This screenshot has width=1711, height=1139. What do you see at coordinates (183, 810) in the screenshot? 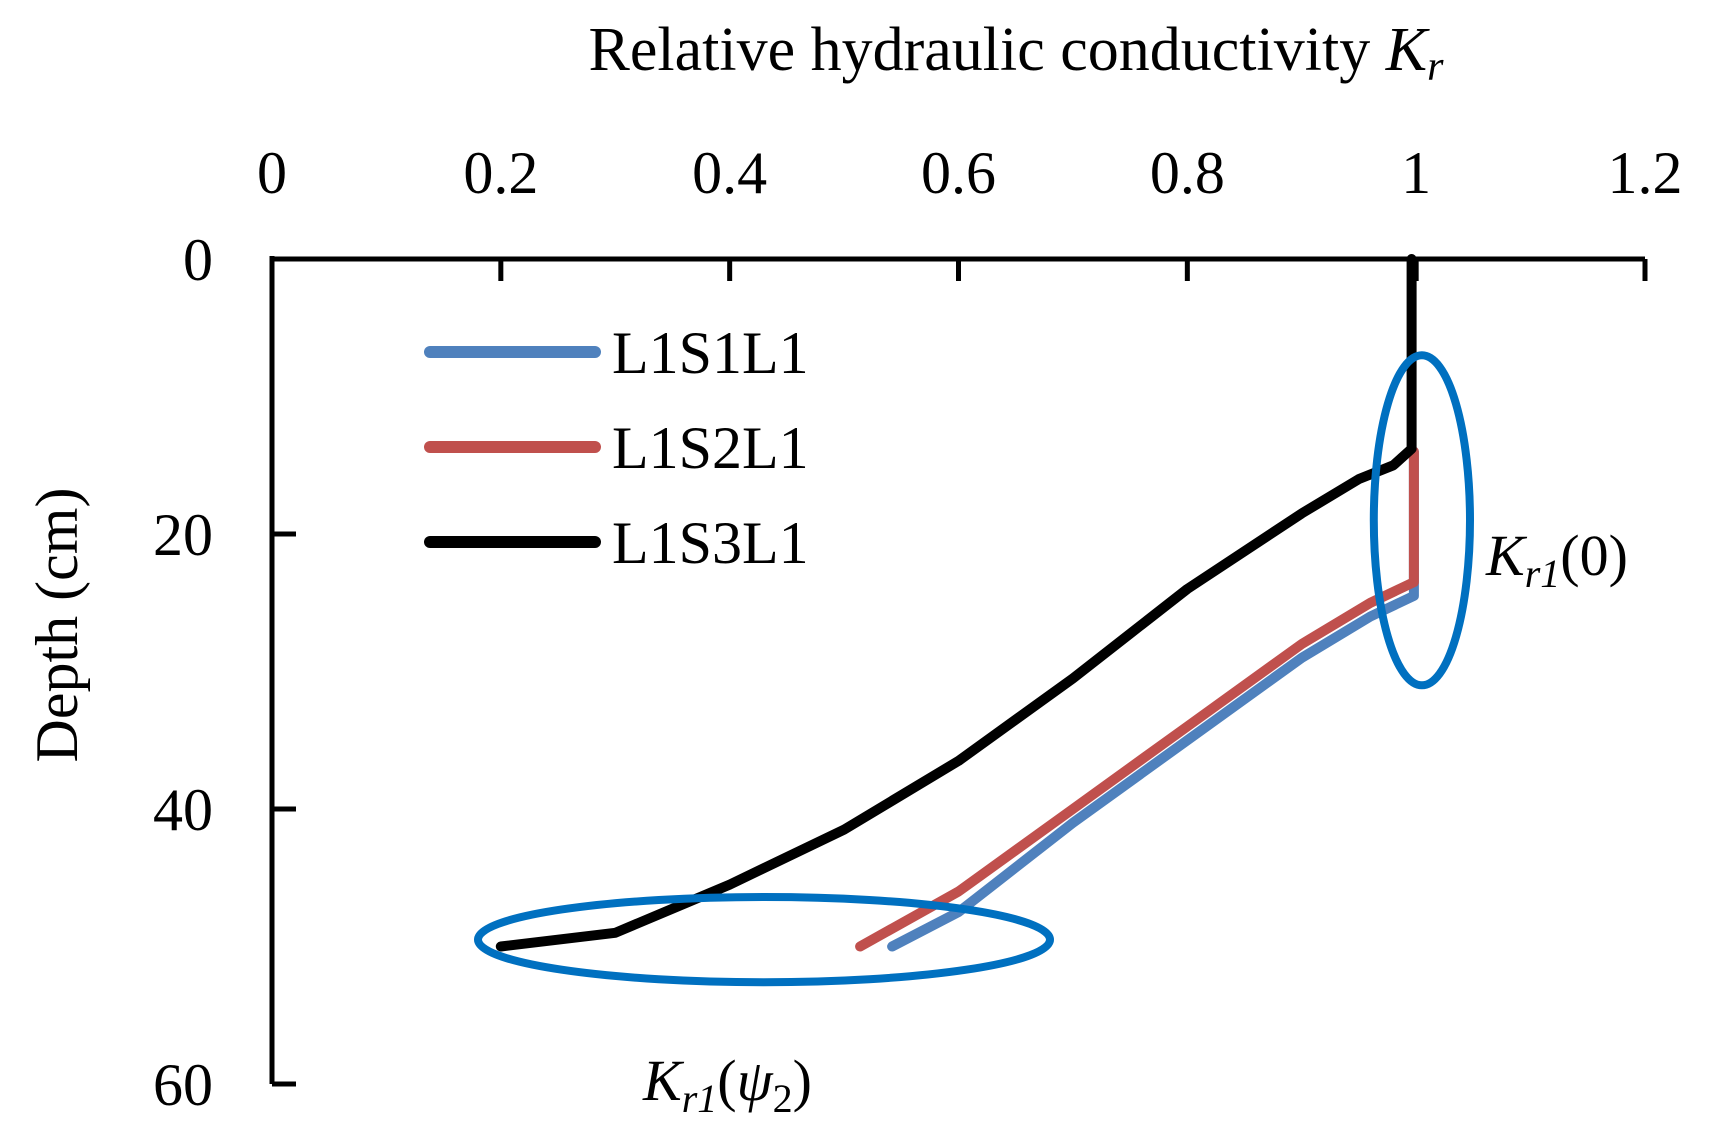
I see `y-tick-label-2: 40` at bounding box center [183, 810].